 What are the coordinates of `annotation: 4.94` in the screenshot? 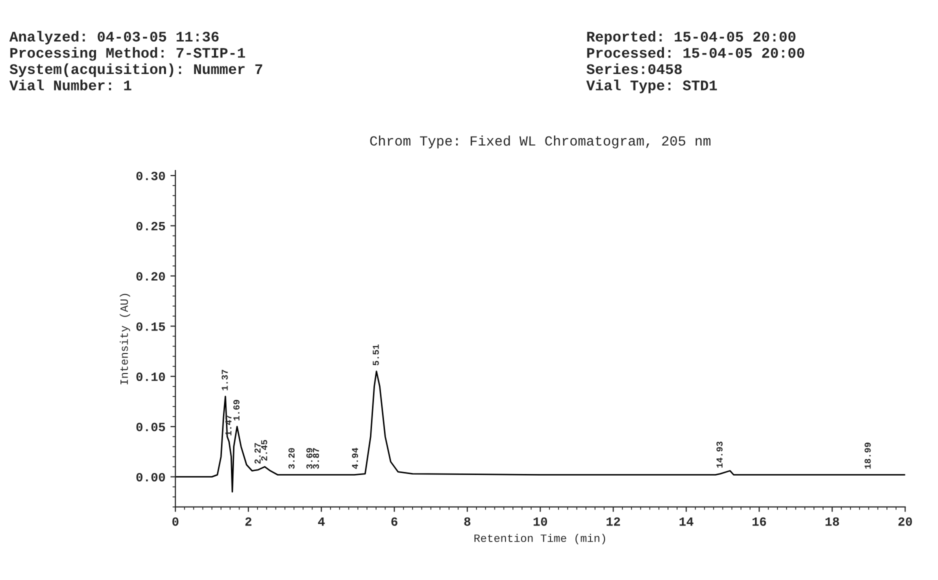 It's located at (355, 458).